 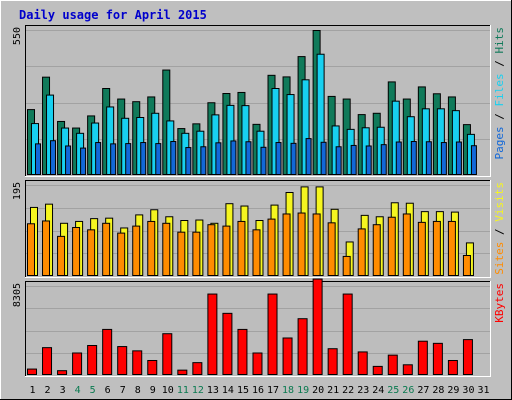 What do you see at coordinates (228, 390) in the screenshot?
I see `x-tick-label-14: 14` at bounding box center [228, 390].